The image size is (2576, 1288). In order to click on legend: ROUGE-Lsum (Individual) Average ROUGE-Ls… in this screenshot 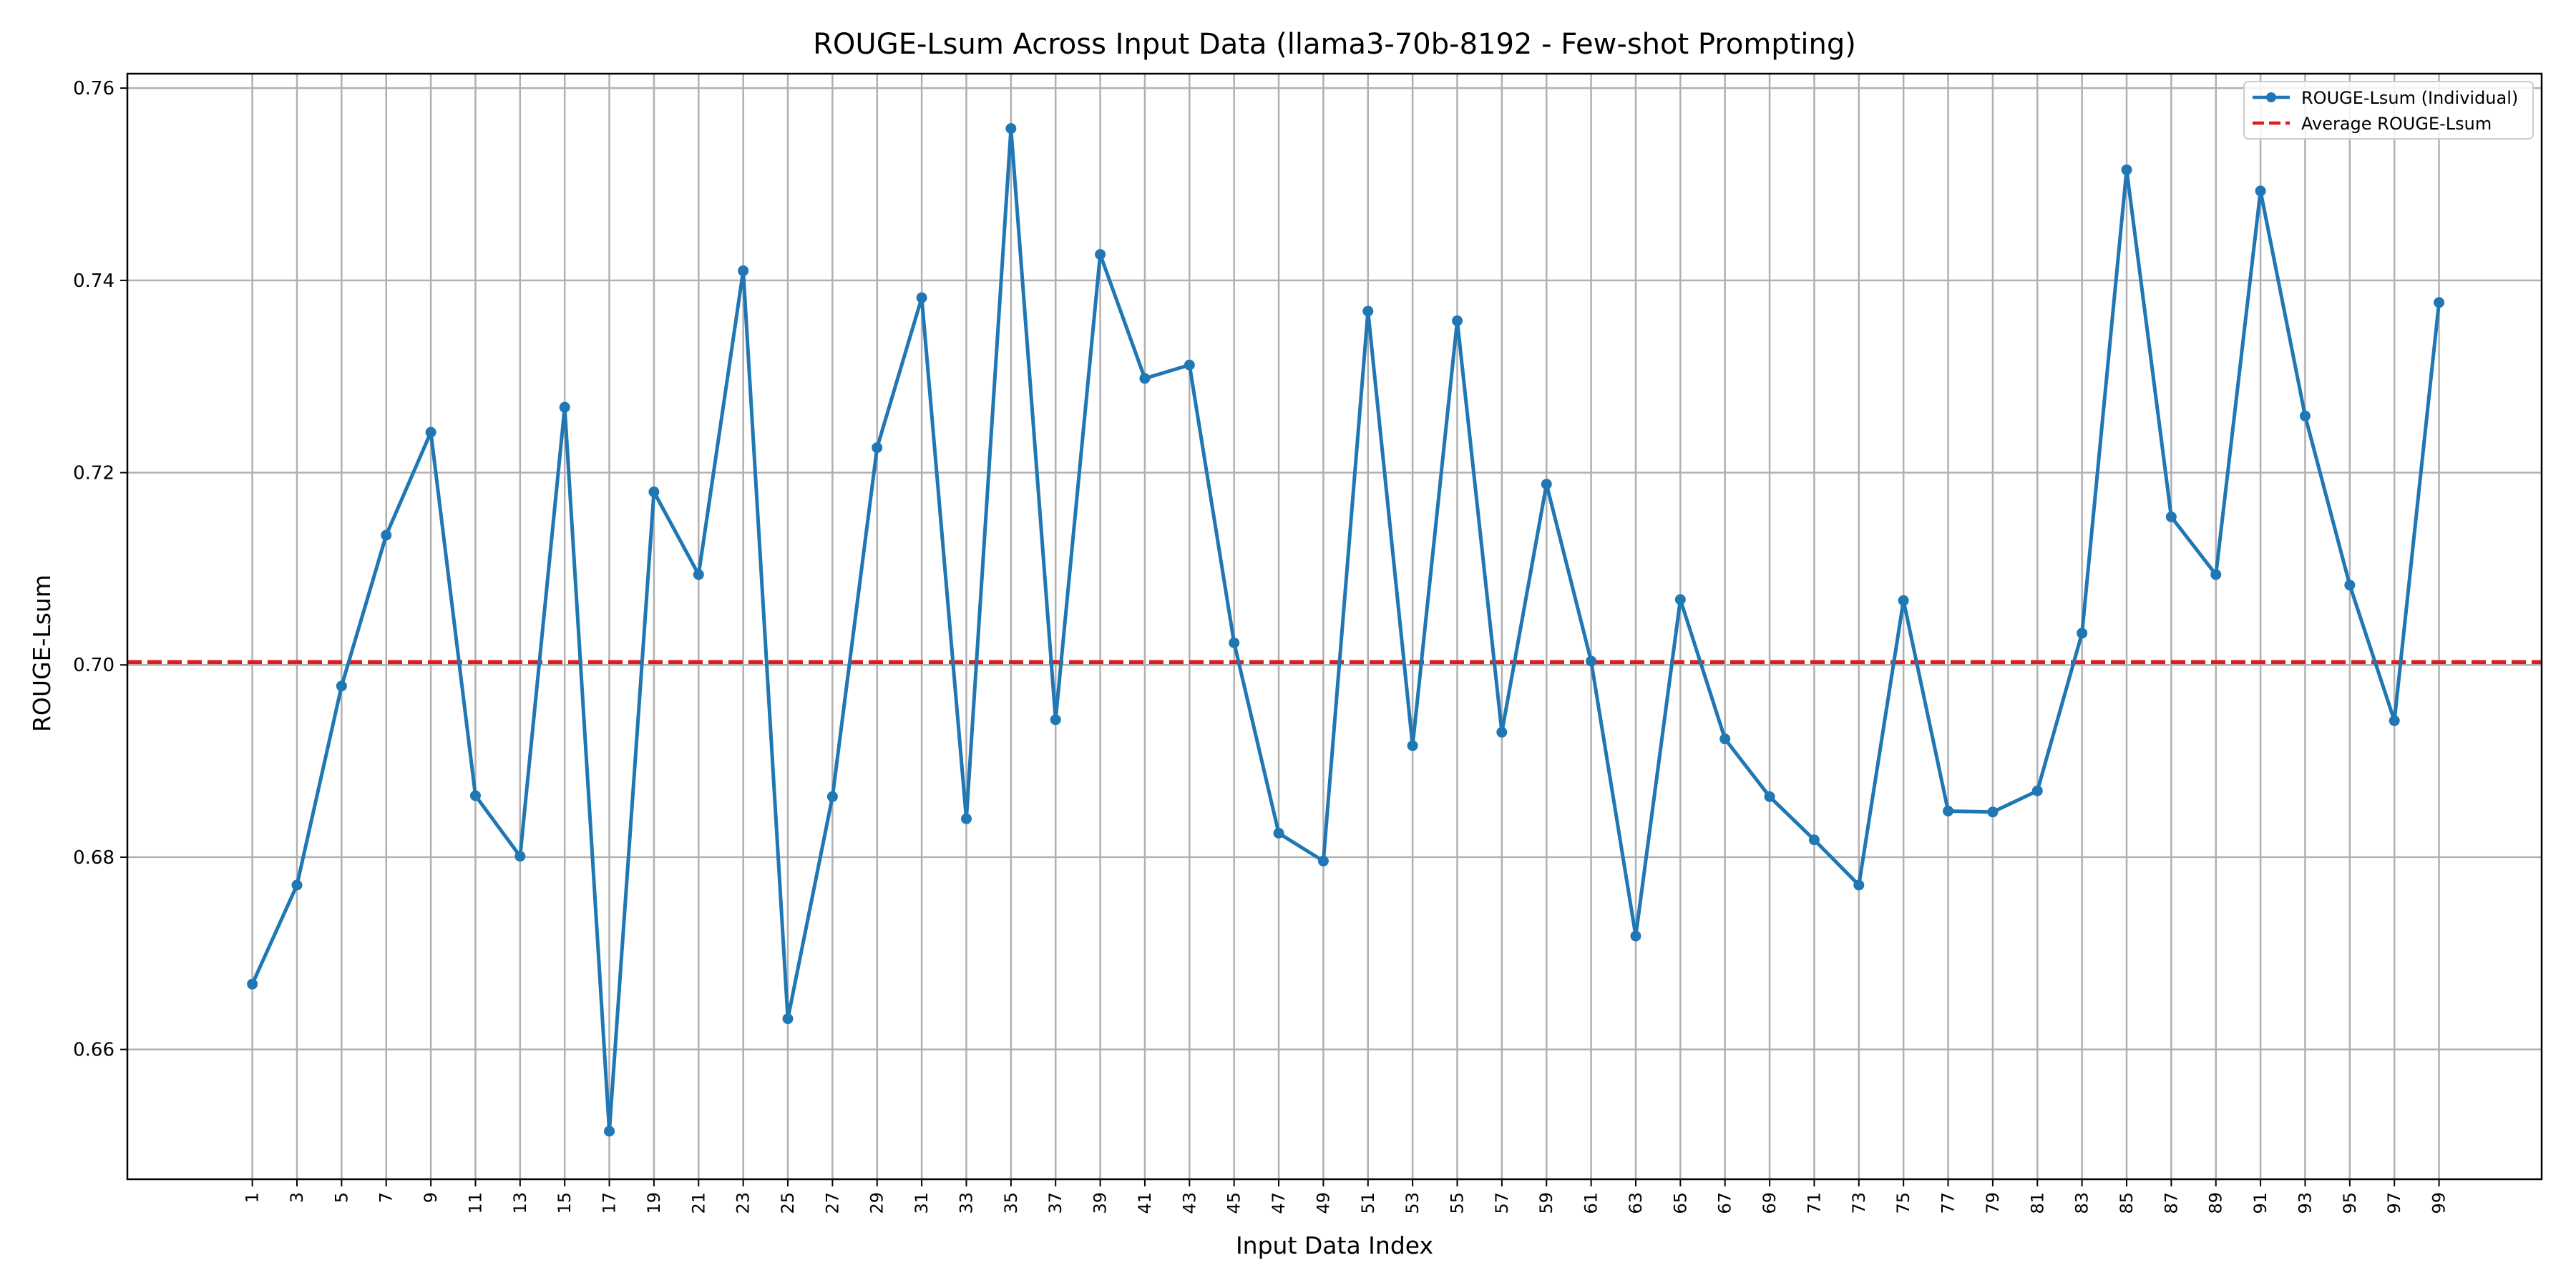, I will do `click(2388, 110)`.